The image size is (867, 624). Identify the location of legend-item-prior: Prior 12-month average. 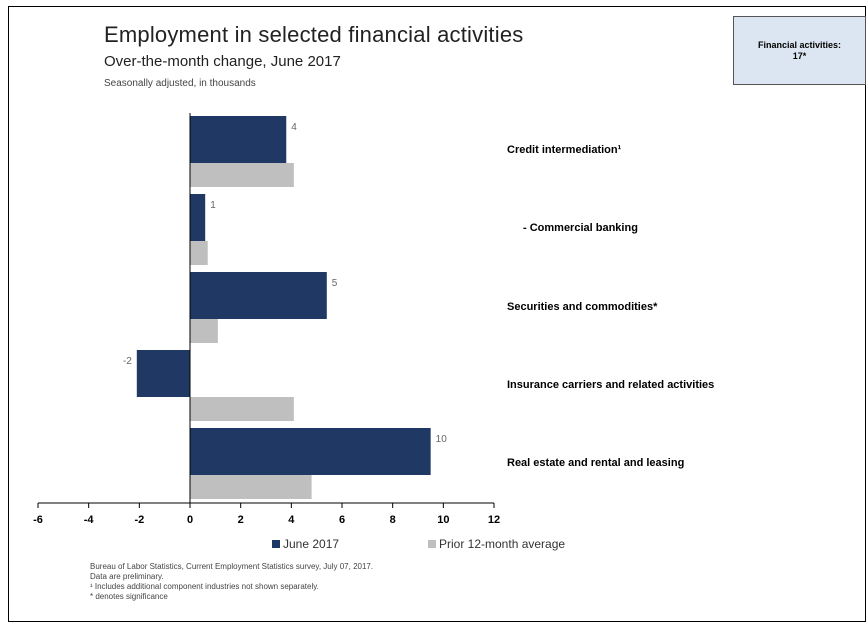
(496, 544).